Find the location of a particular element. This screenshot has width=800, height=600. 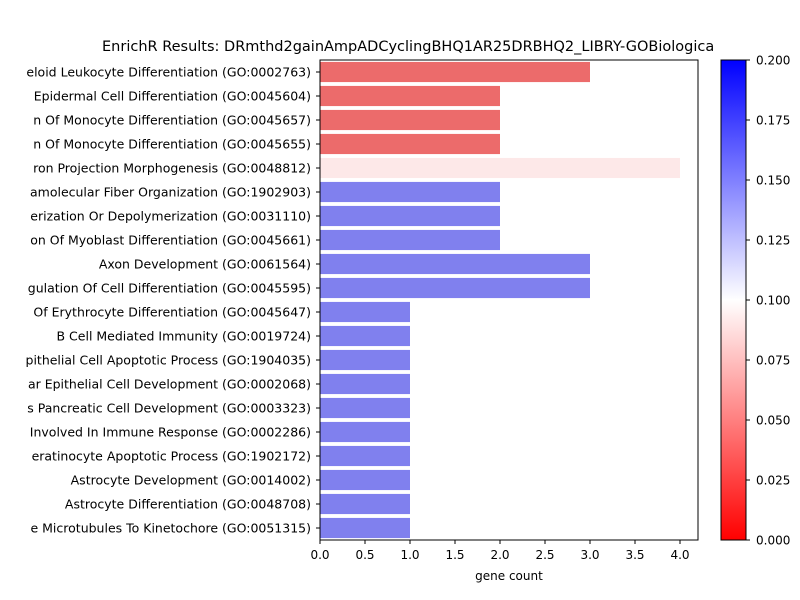

x-axis-label: gene count is located at coordinates (509, 576).